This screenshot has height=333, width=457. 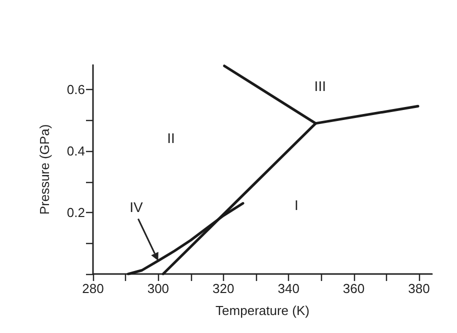 What do you see at coordinates (263, 310) in the screenshot?
I see `x-axis-title: Temperature (K)` at bounding box center [263, 310].